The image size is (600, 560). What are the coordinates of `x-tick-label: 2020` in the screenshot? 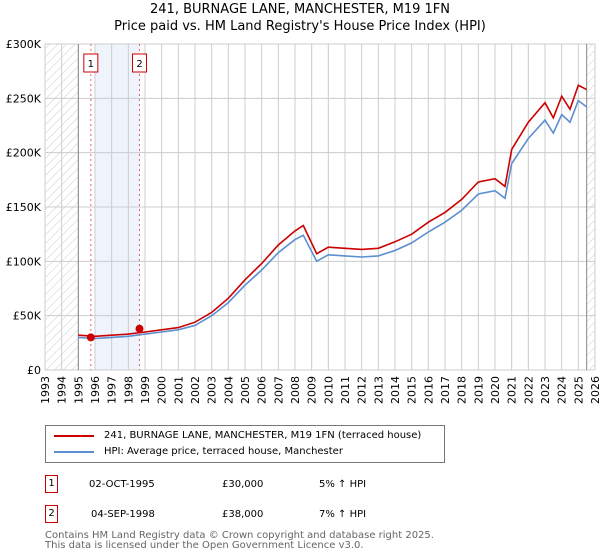 It's located at (495, 390).